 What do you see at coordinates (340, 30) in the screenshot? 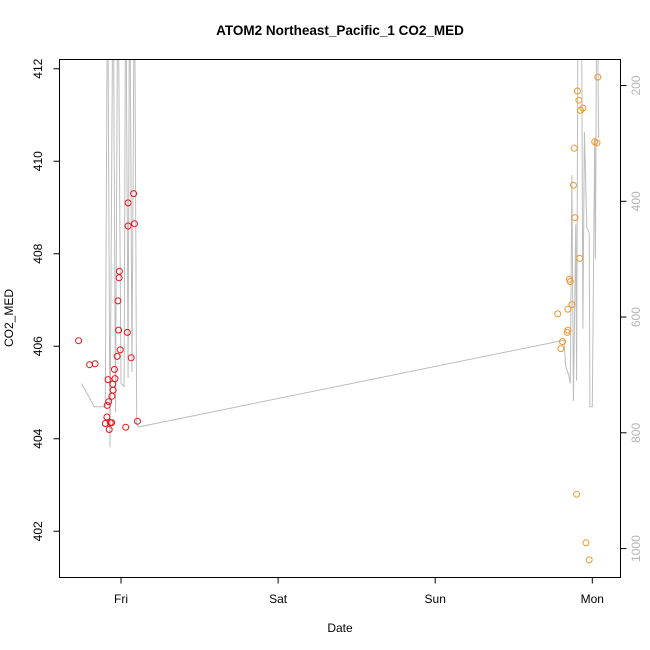
I see `chart-title: ATOM2 Northeast_Pacific_1 CO2_MED` at bounding box center [340, 30].